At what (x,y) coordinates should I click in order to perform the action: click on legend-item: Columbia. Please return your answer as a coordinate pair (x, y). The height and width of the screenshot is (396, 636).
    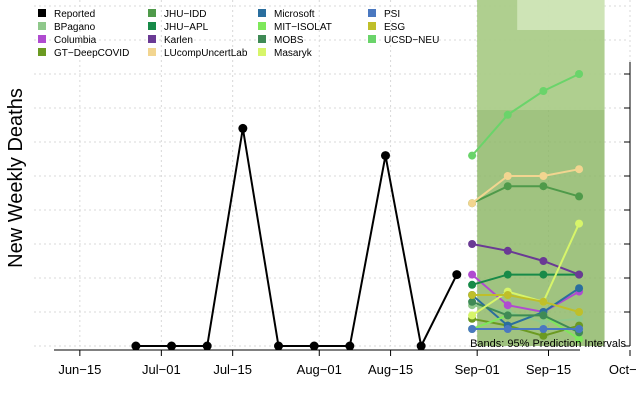
    Looking at the image, I should click on (67, 40).